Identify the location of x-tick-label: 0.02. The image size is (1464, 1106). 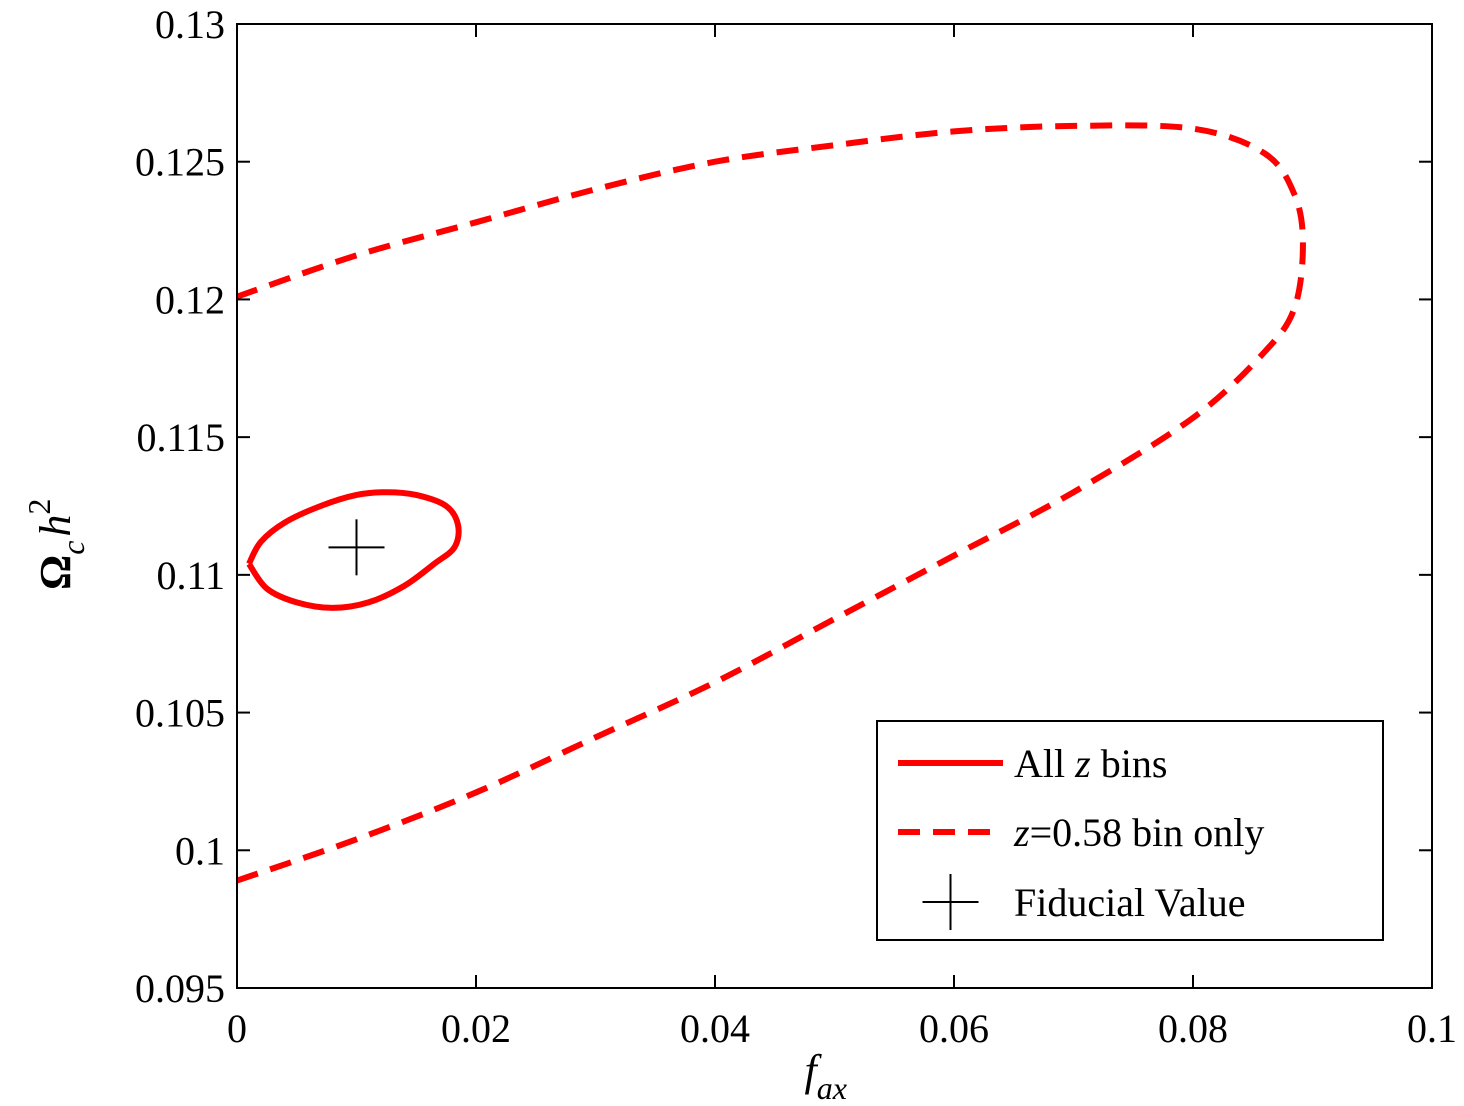
(476, 1028).